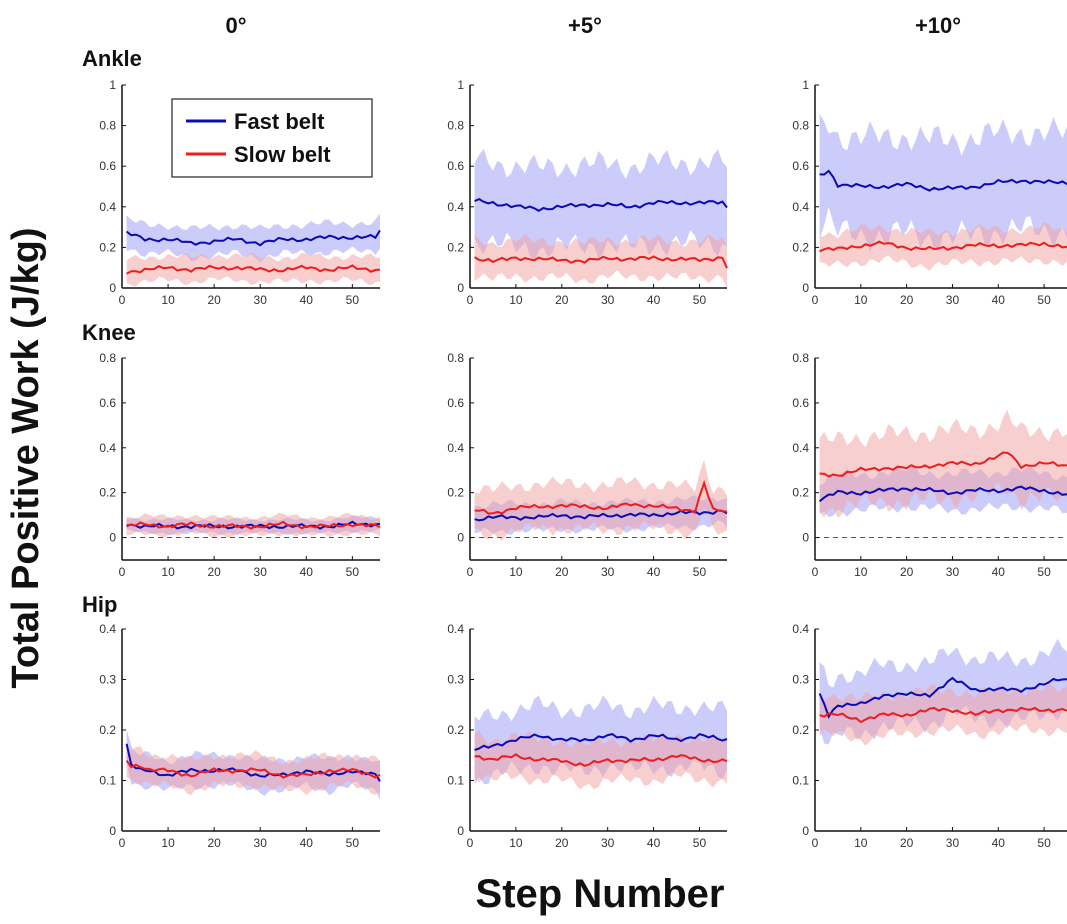  What do you see at coordinates (107, 207) in the screenshot?
I see `y-tick-label-ankle-0deg: 0.4` at bounding box center [107, 207].